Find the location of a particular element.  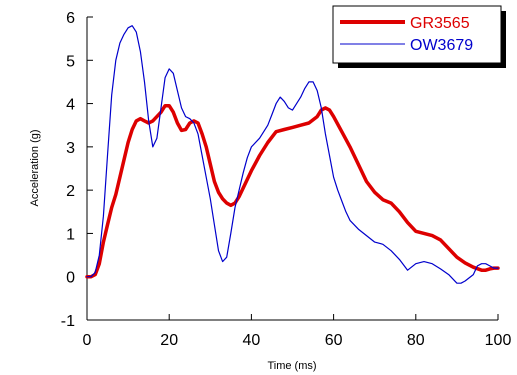

x-tick-label: 20 is located at coordinates (169, 340).